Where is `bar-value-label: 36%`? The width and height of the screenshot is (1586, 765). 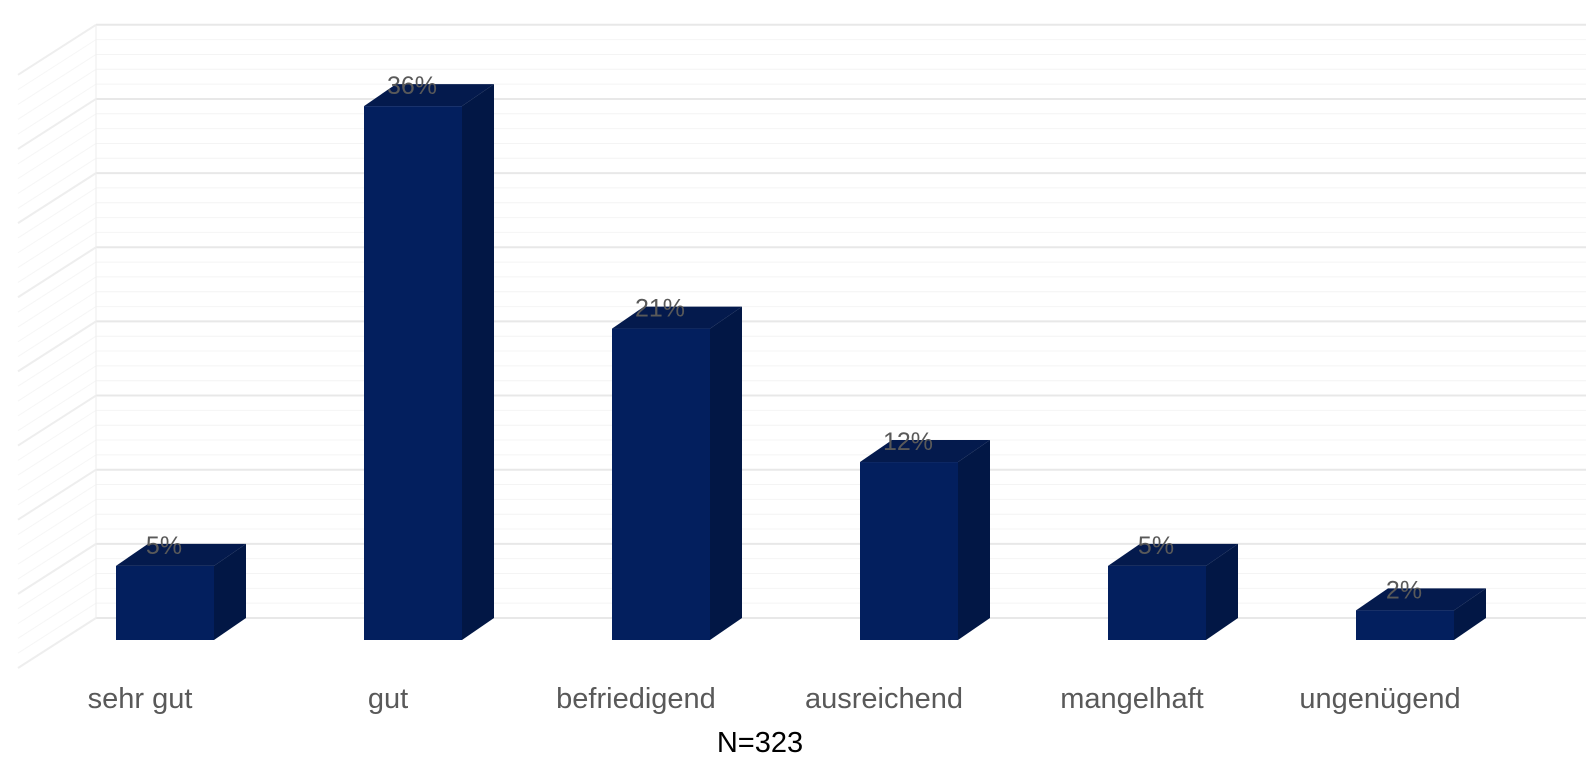
bar-value-label: 36% is located at coordinates (412, 86).